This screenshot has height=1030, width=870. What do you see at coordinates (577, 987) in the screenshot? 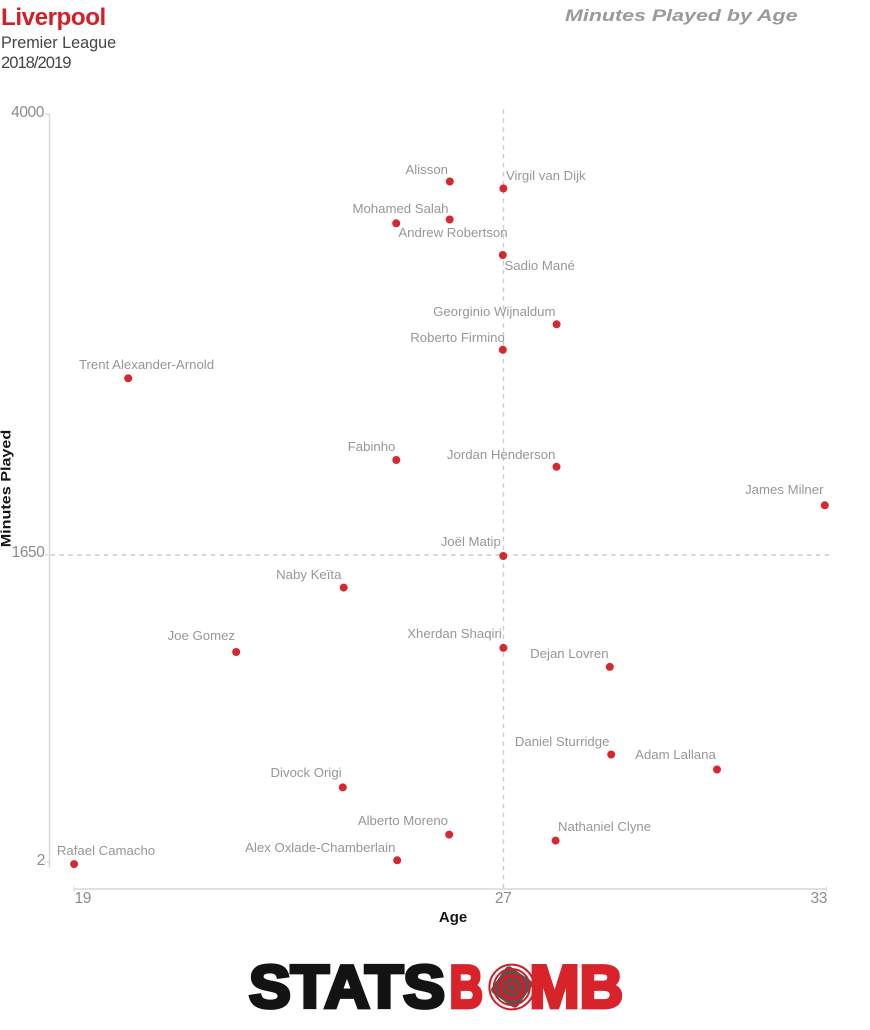
I see `svg-text: MB` at bounding box center [577, 987].